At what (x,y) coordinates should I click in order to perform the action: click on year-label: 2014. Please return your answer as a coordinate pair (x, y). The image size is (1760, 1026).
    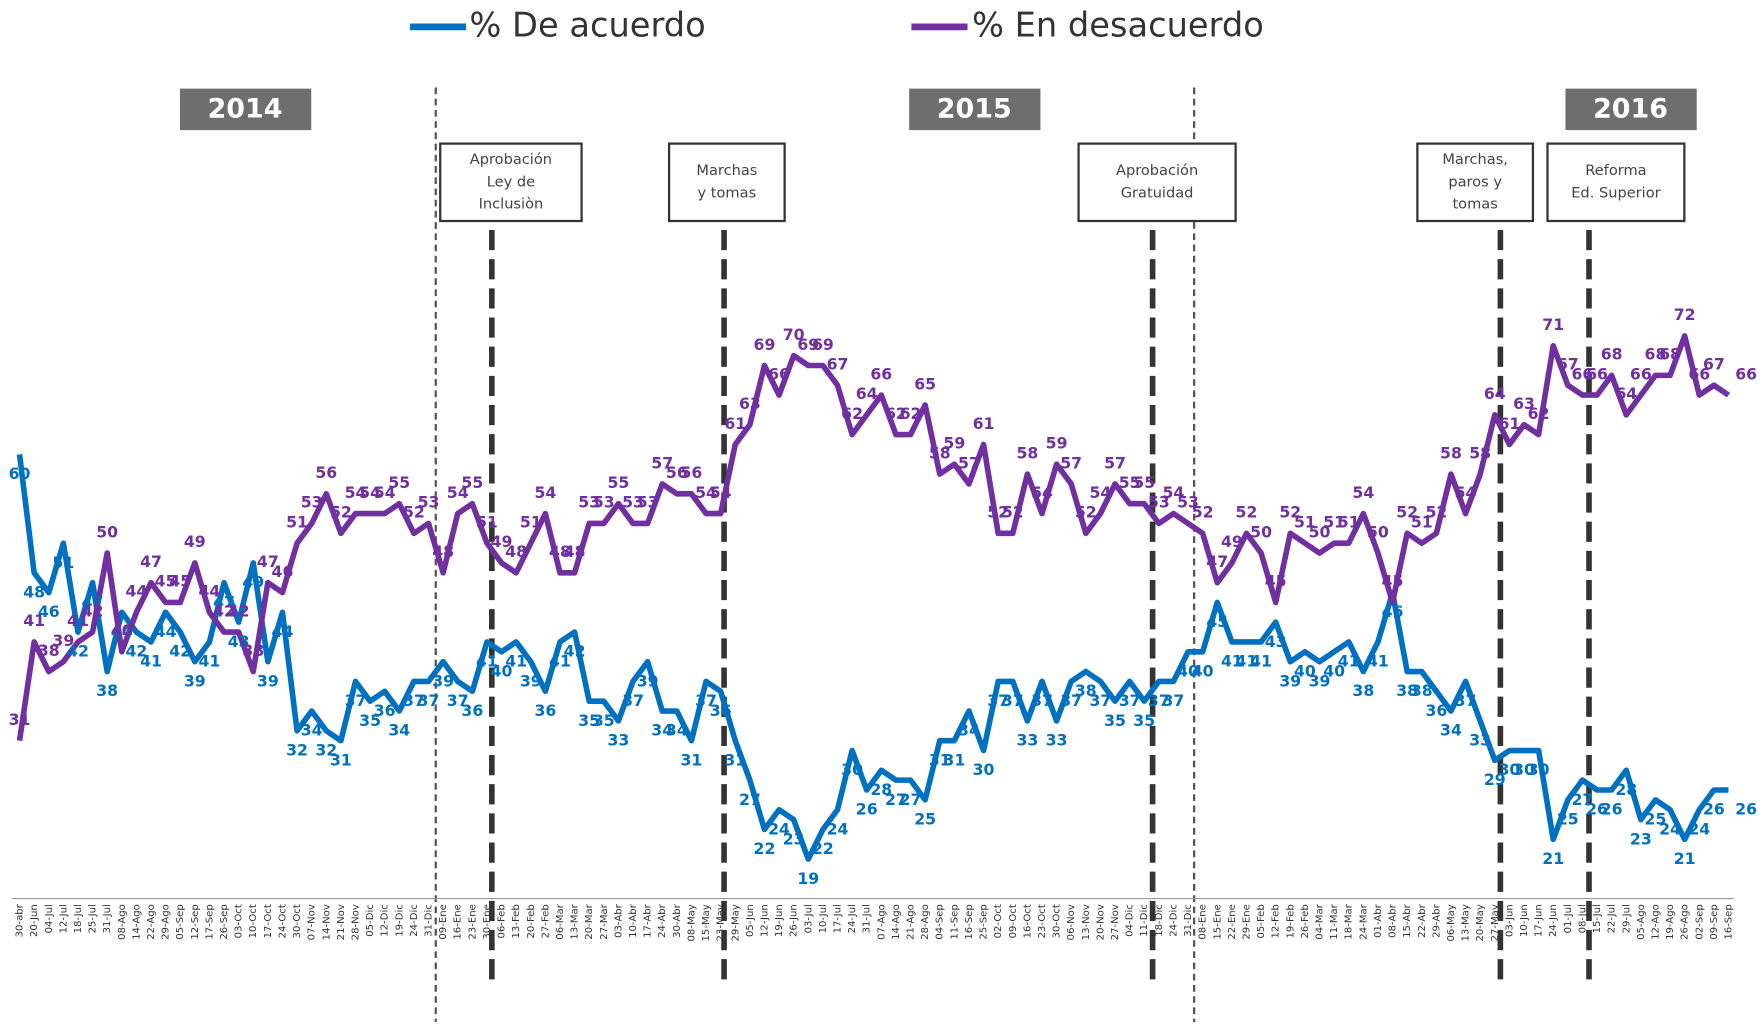
    Looking at the image, I should click on (245, 108).